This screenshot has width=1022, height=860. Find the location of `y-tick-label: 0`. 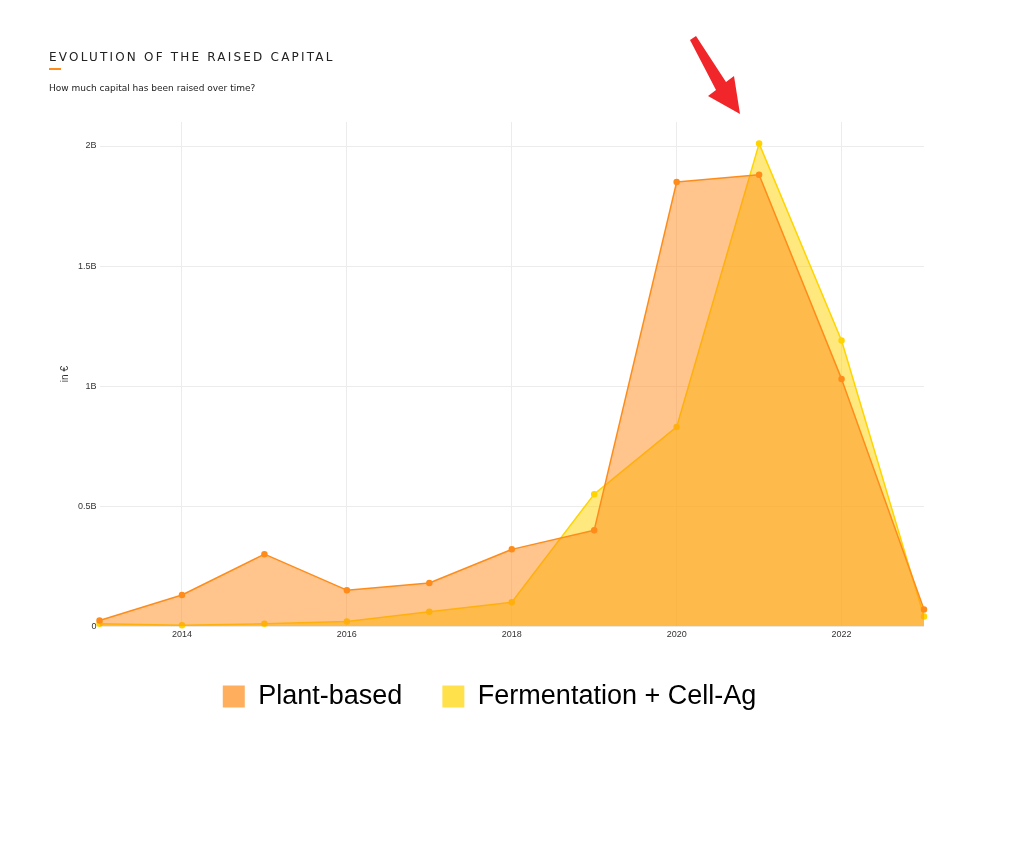

y-tick-label: 0 is located at coordinates (94, 625).